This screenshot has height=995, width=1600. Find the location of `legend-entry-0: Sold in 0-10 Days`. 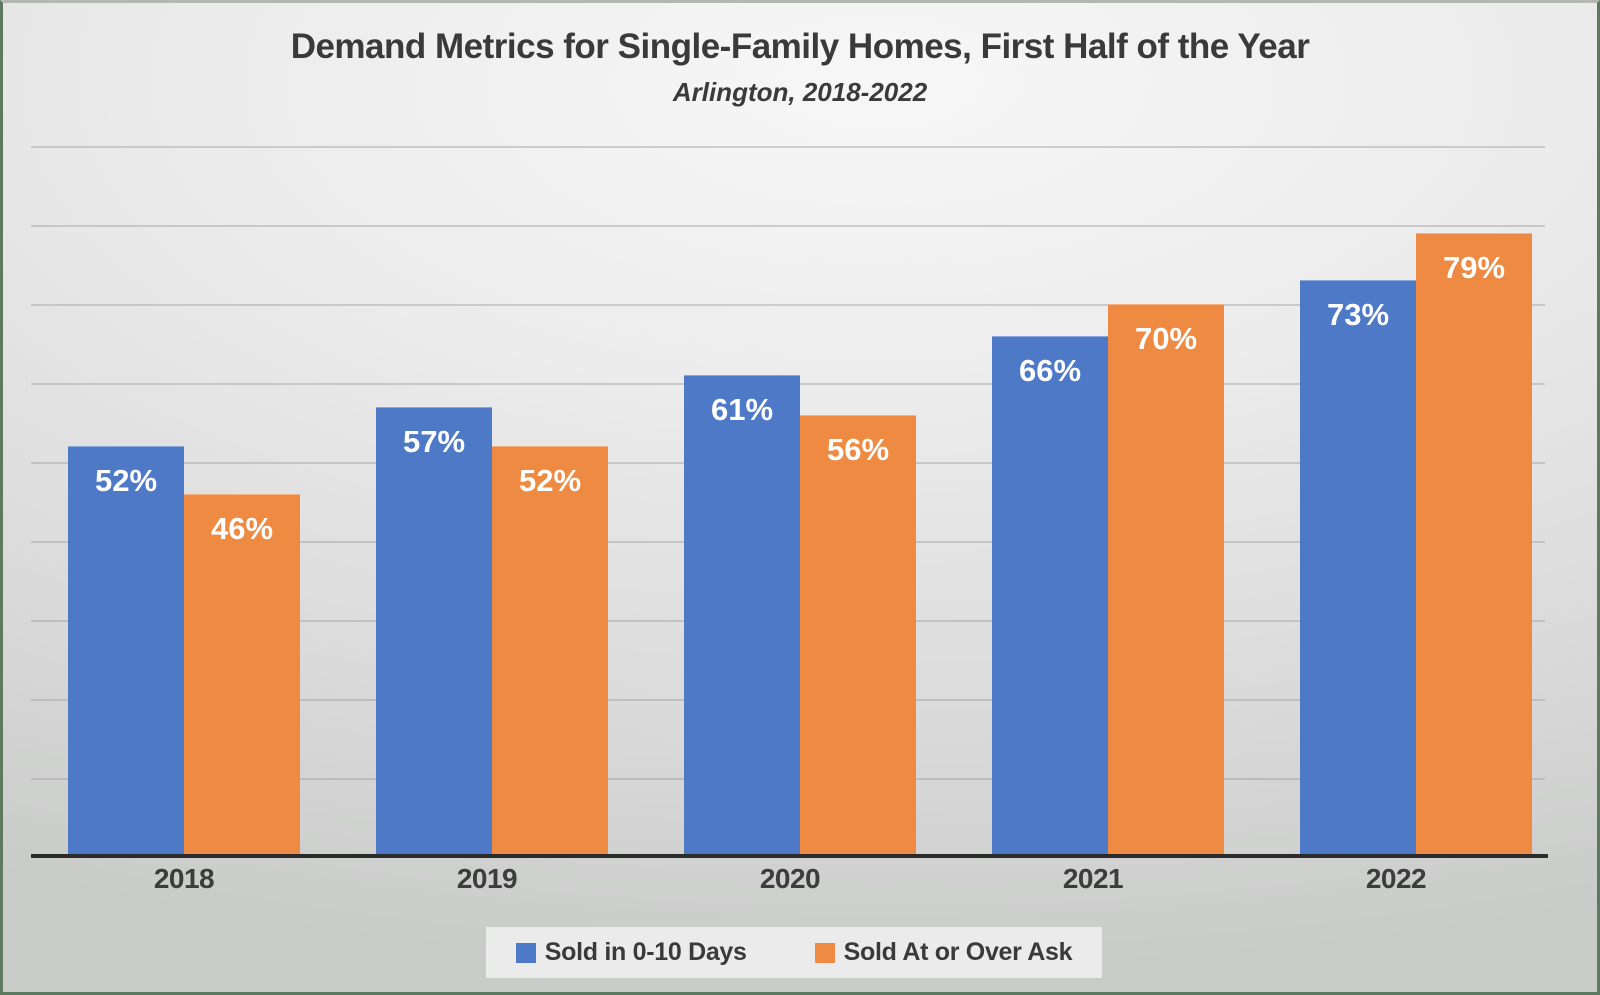

legend-entry-0: Sold in 0-10 Days is located at coordinates (631, 952).